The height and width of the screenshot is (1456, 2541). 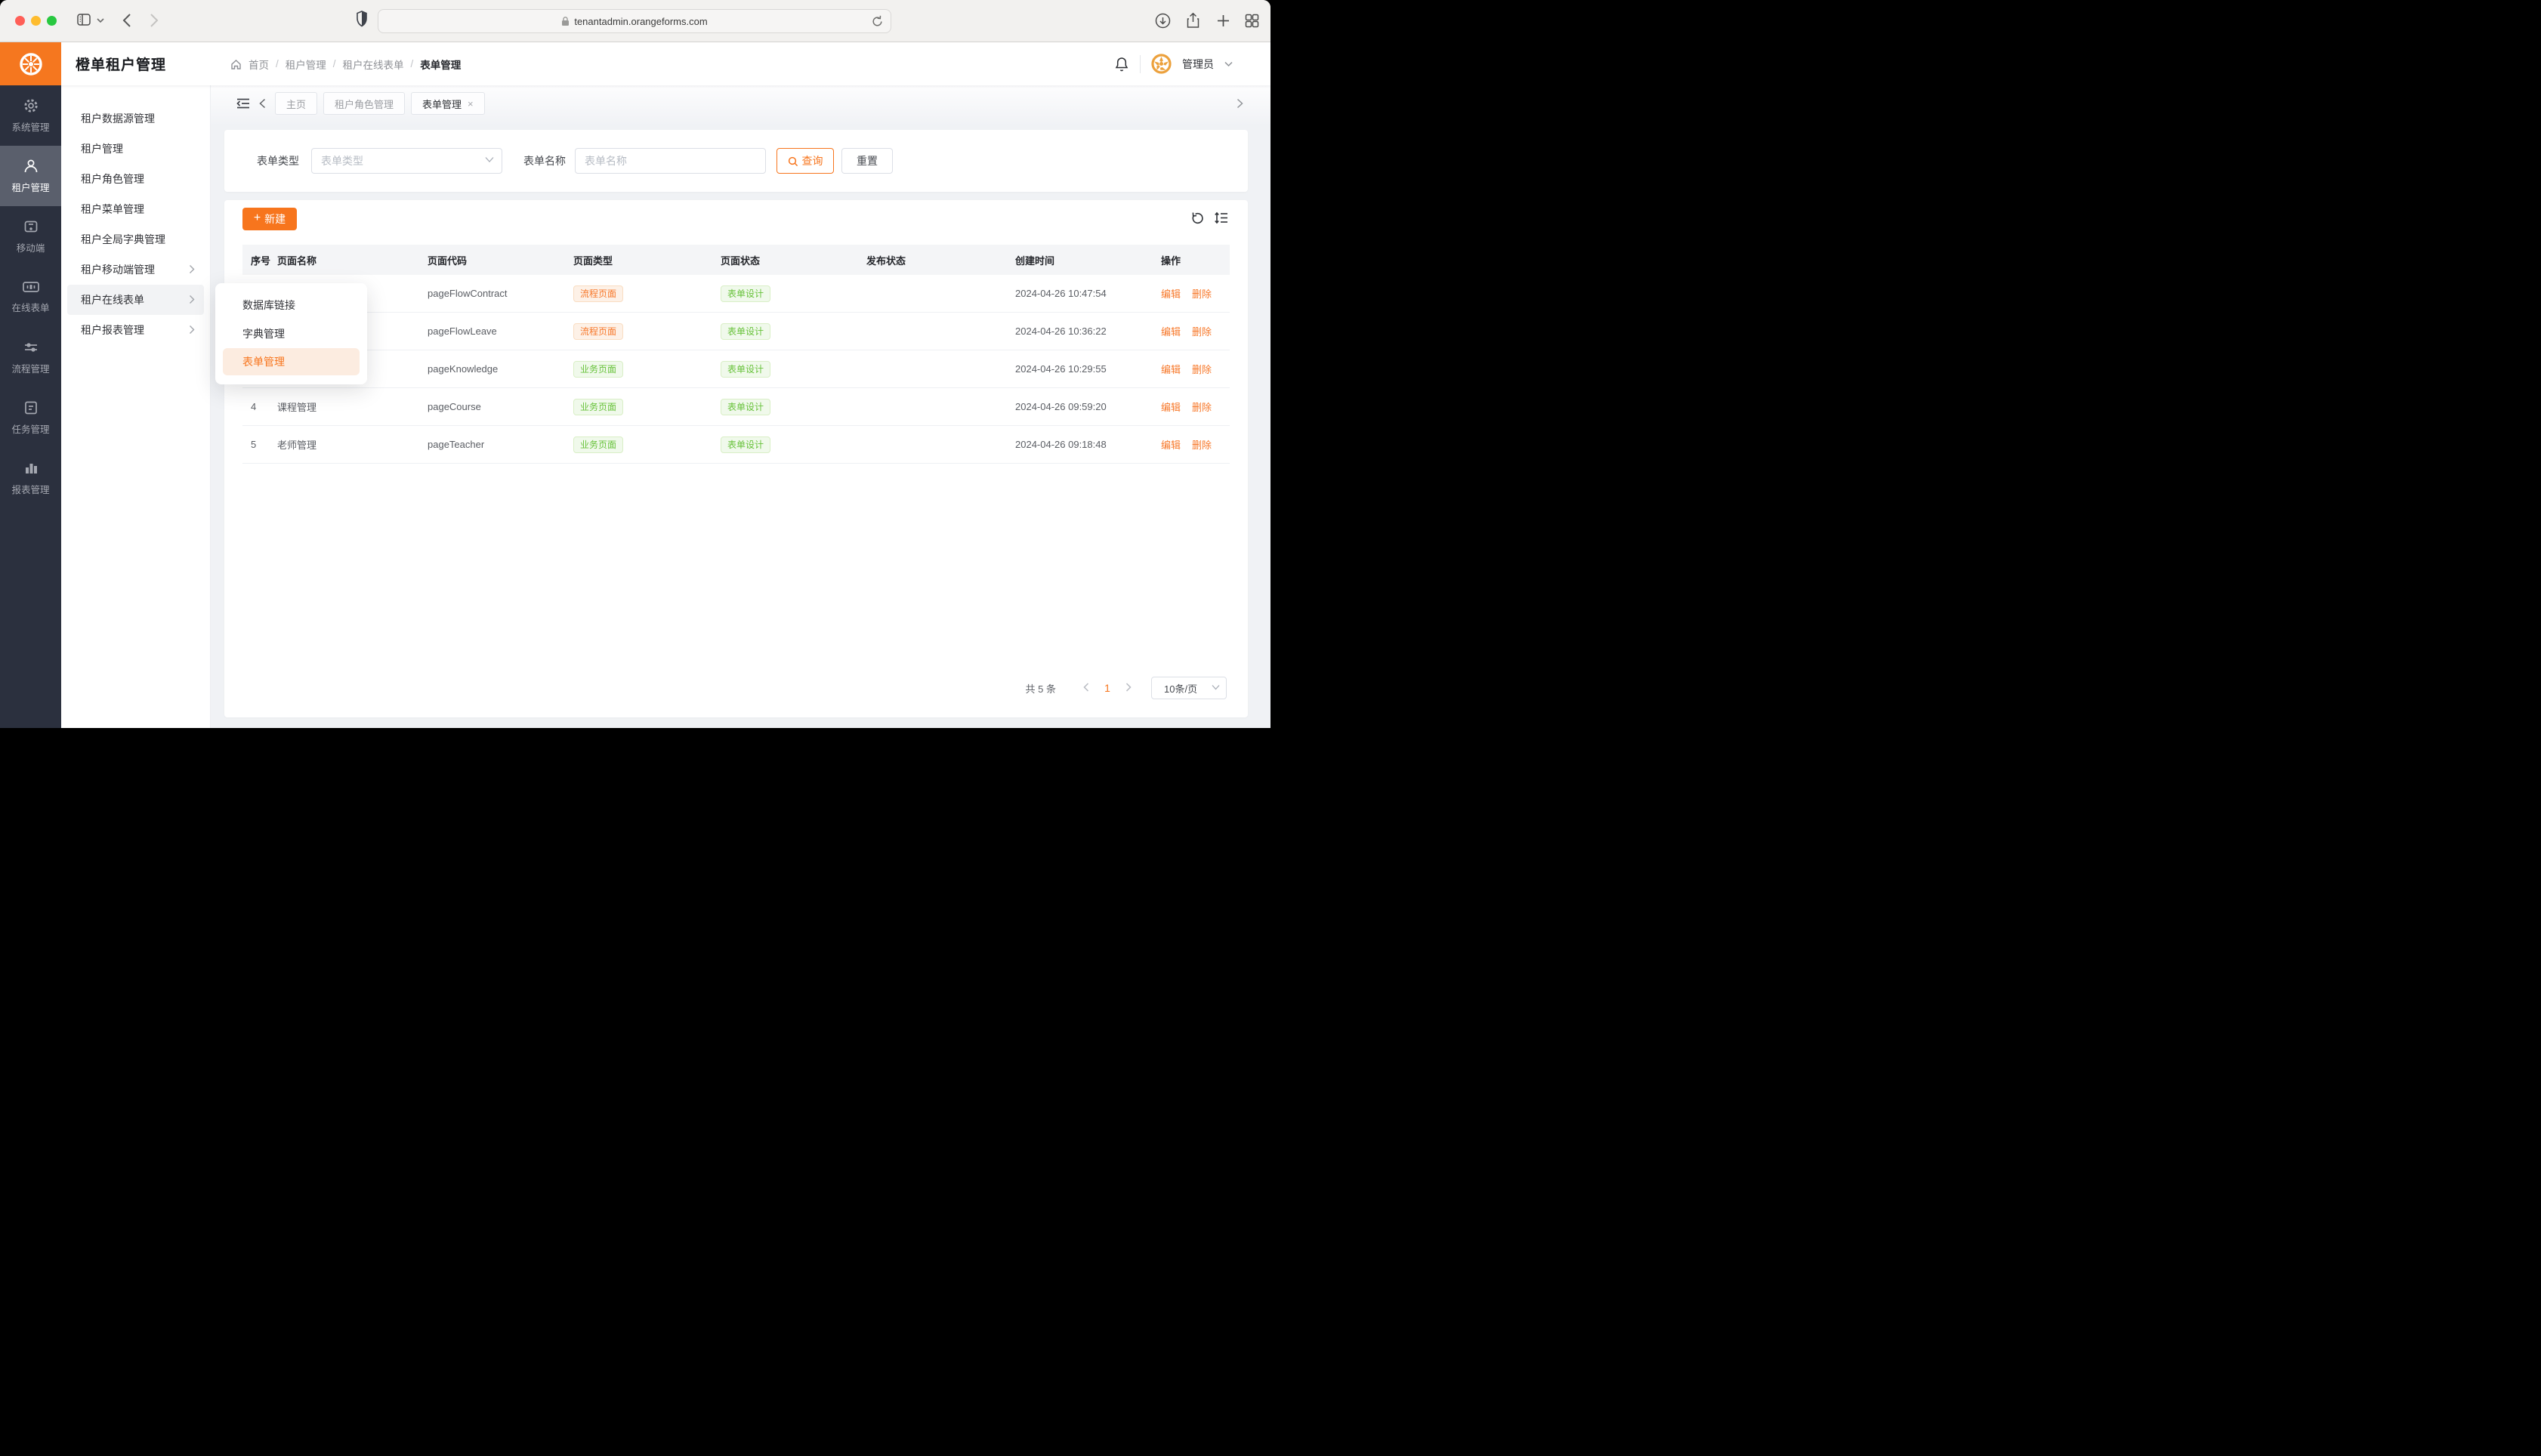 What do you see at coordinates (30, 63) in the screenshot?
I see `app-logo` at bounding box center [30, 63].